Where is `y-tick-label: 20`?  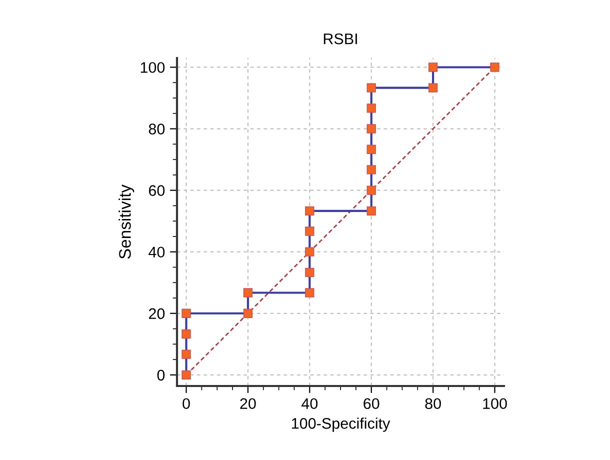 y-tick-label: 20 is located at coordinates (156, 314).